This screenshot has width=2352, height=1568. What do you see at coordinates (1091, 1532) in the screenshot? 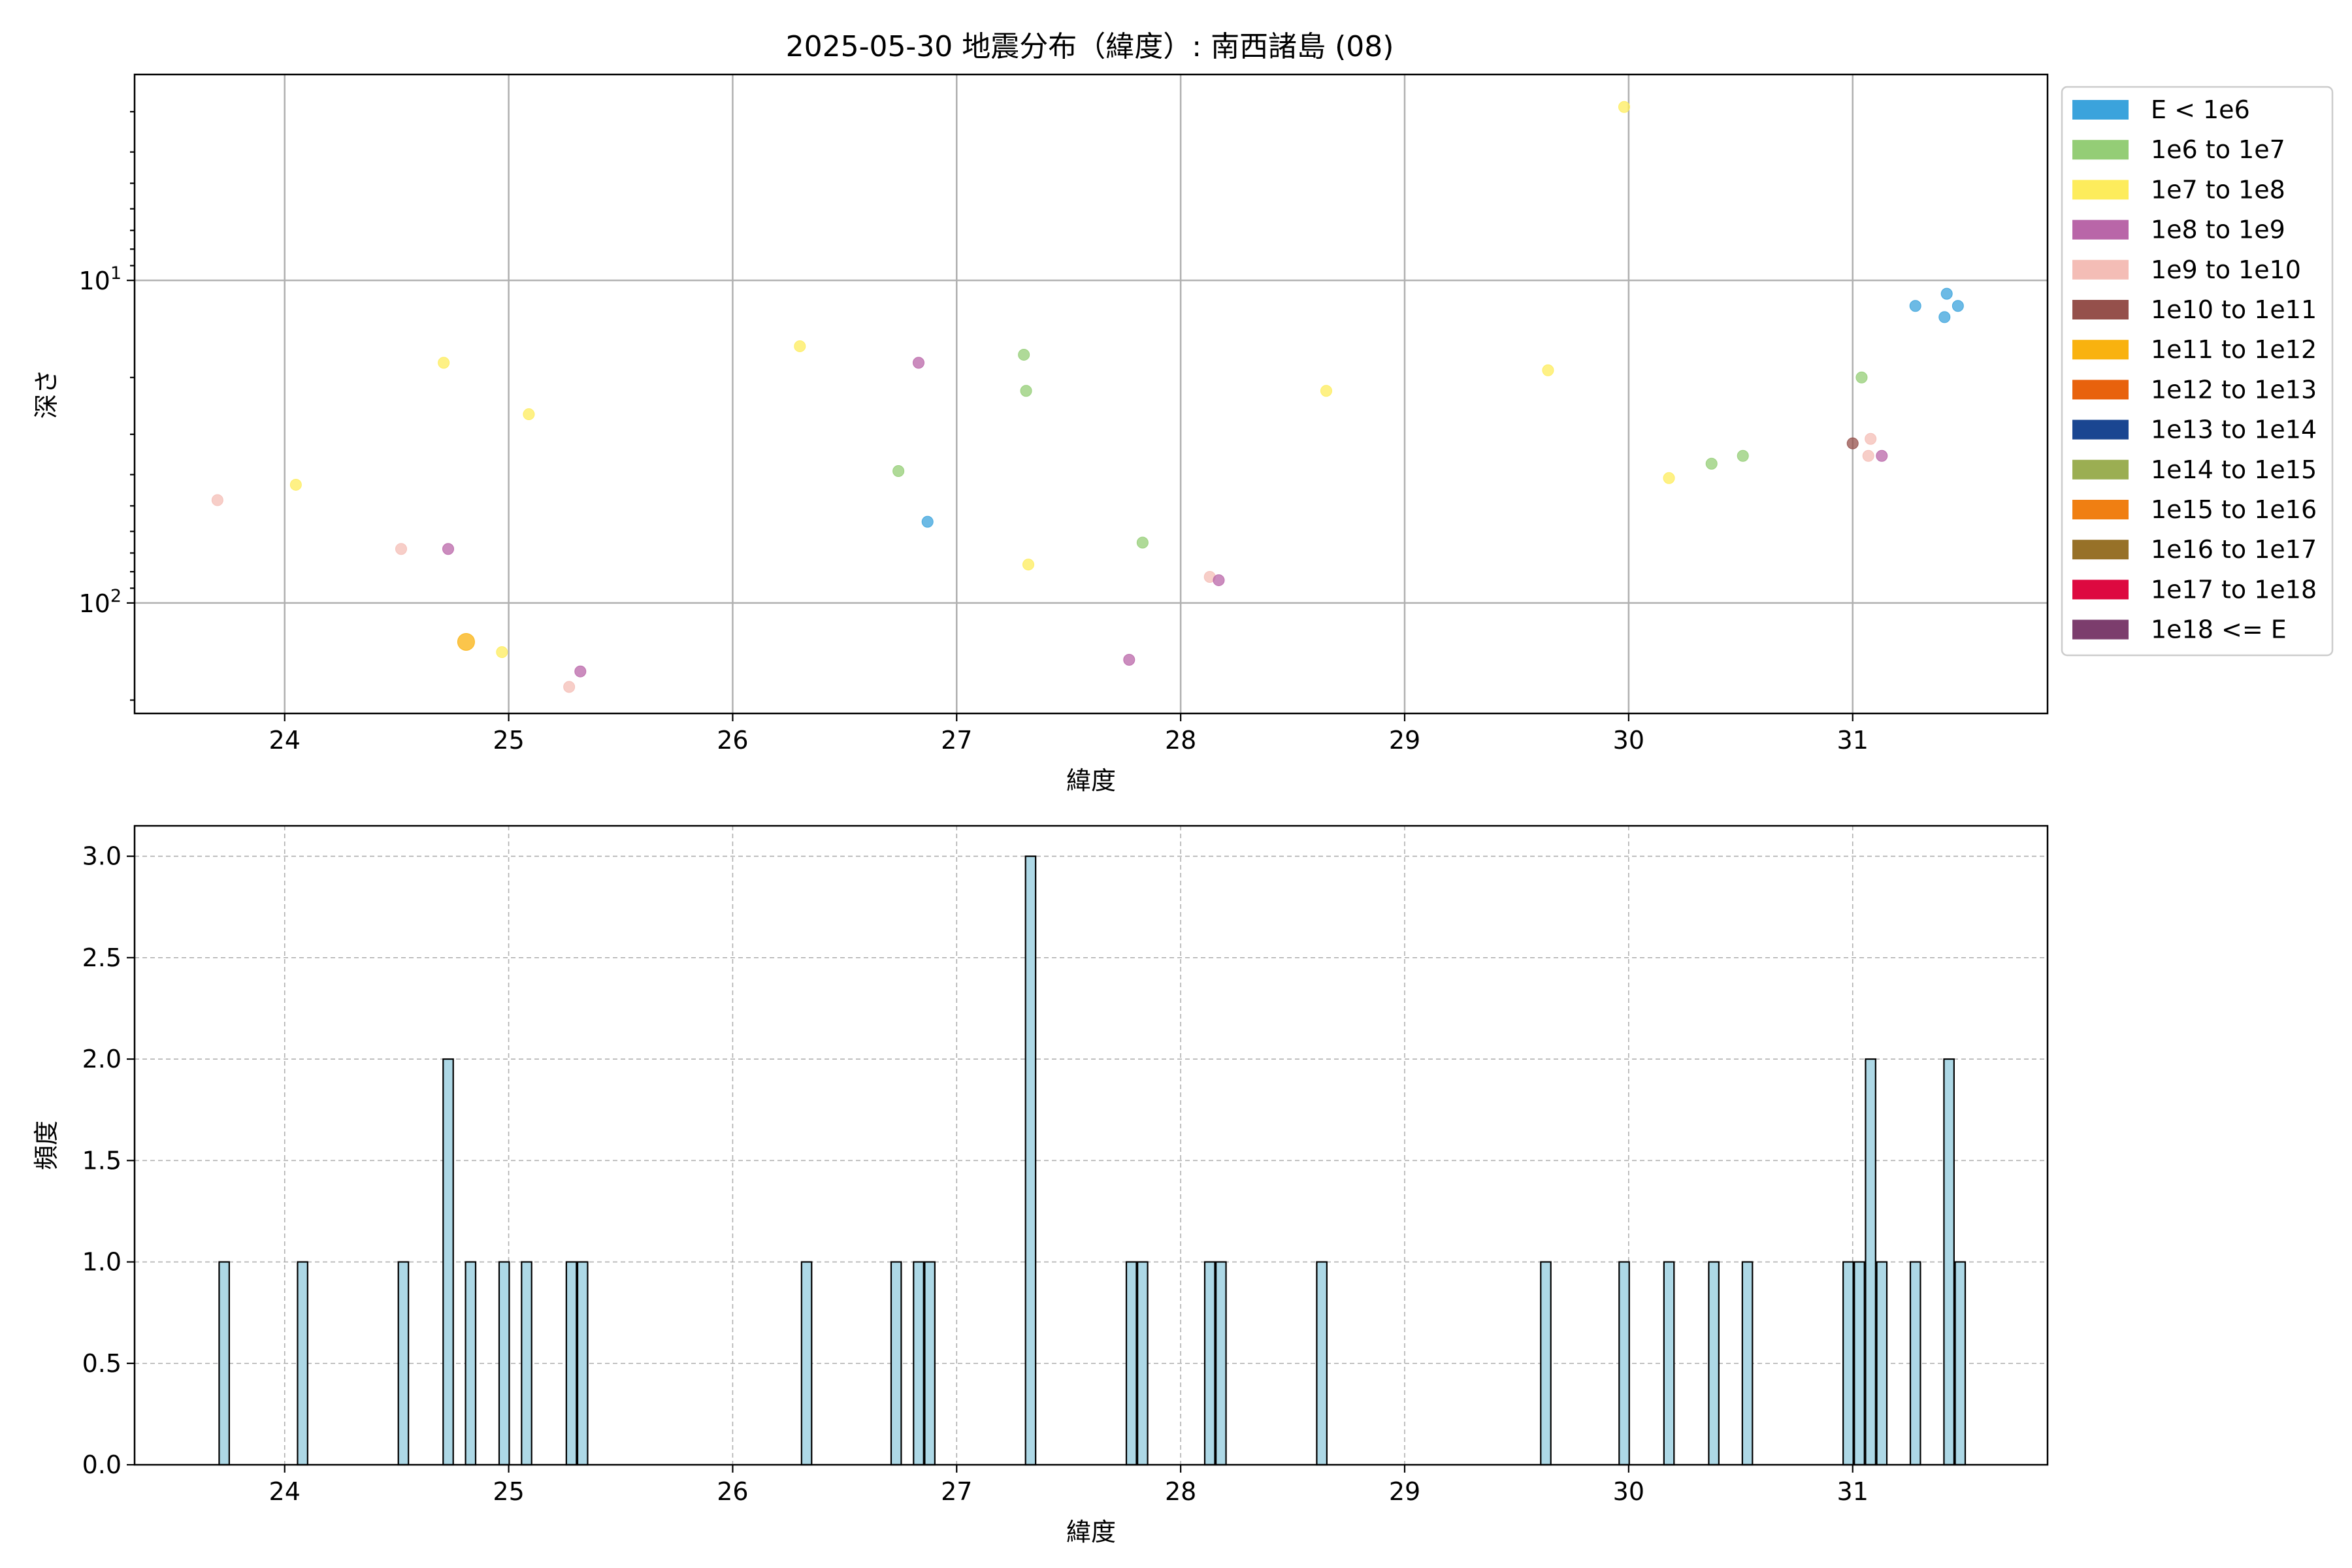
I see `histogram-x-axis-label: 緯度` at bounding box center [1091, 1532].